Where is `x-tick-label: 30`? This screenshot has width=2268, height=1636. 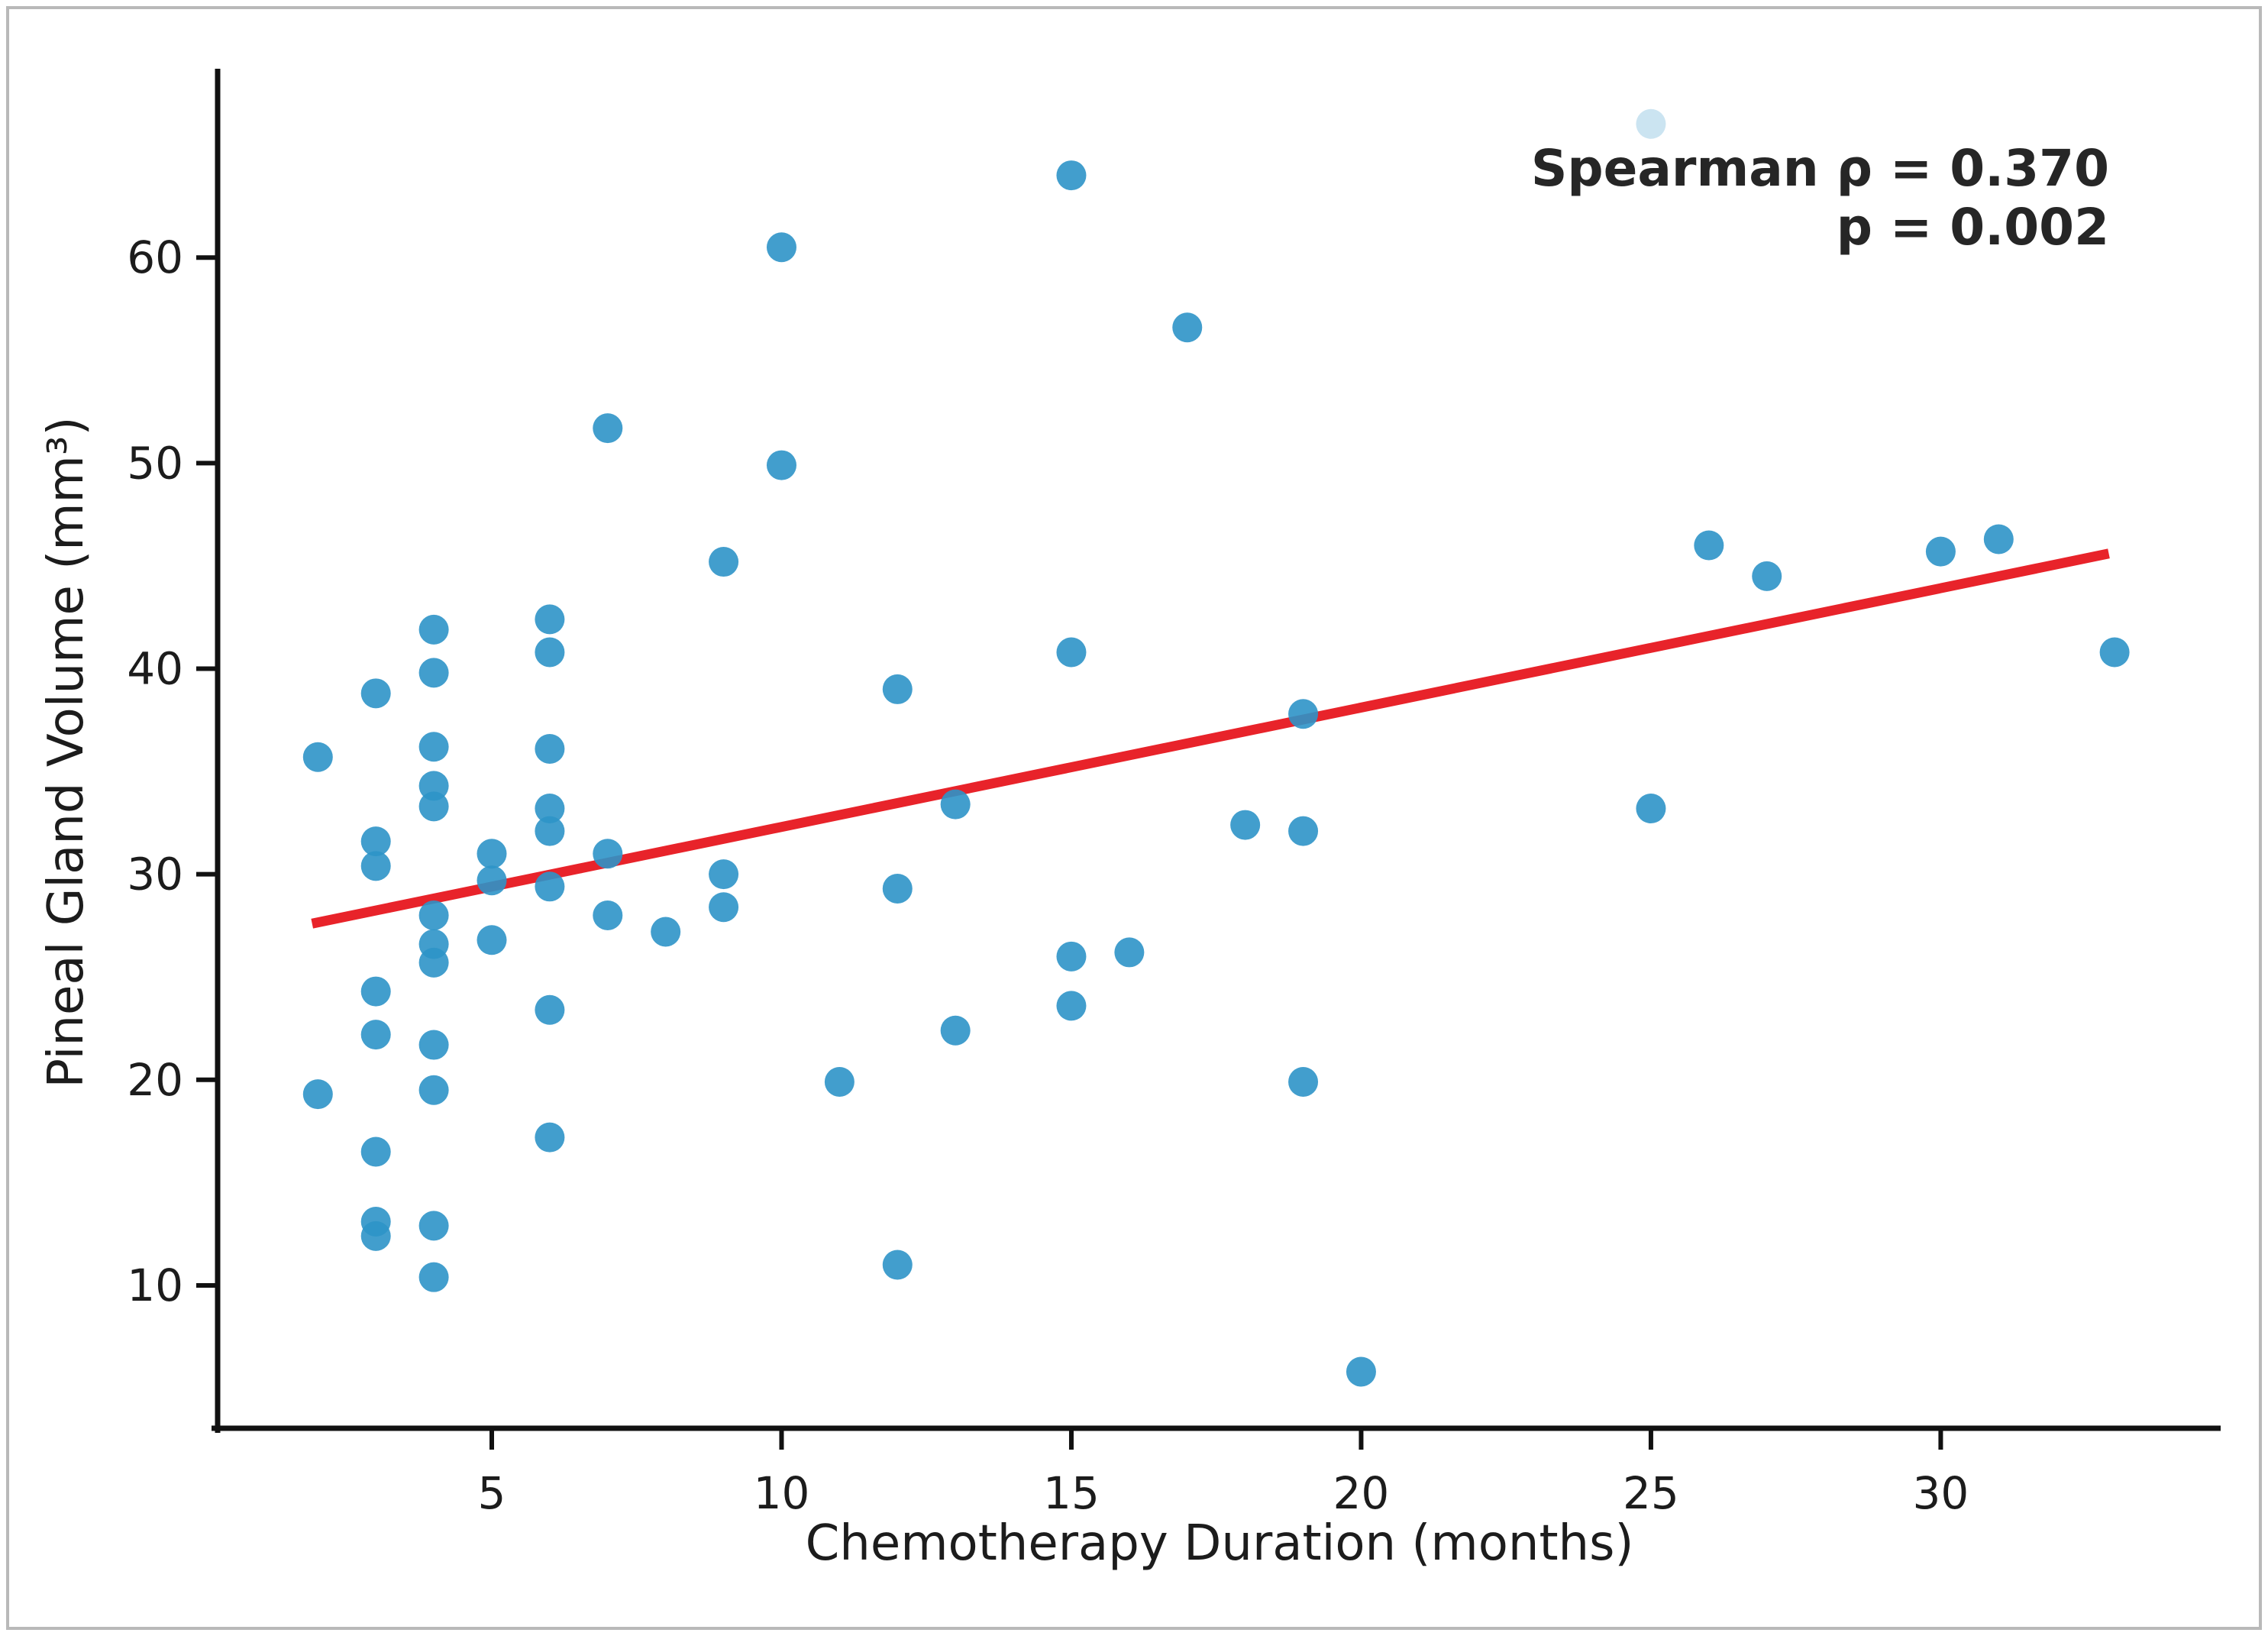
x-tick-label: 30 is located at coordinates (1941, 1493).